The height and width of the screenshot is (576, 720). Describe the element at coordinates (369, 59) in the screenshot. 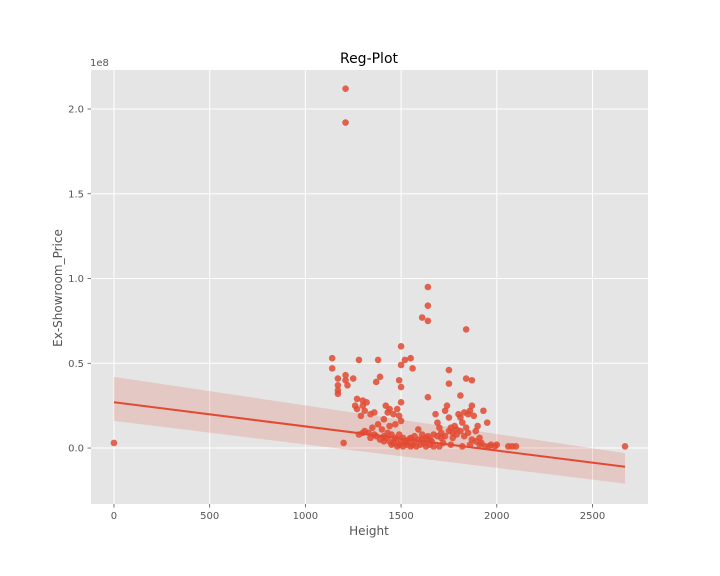

I see `chart-title: Reg-Plot` at that location.